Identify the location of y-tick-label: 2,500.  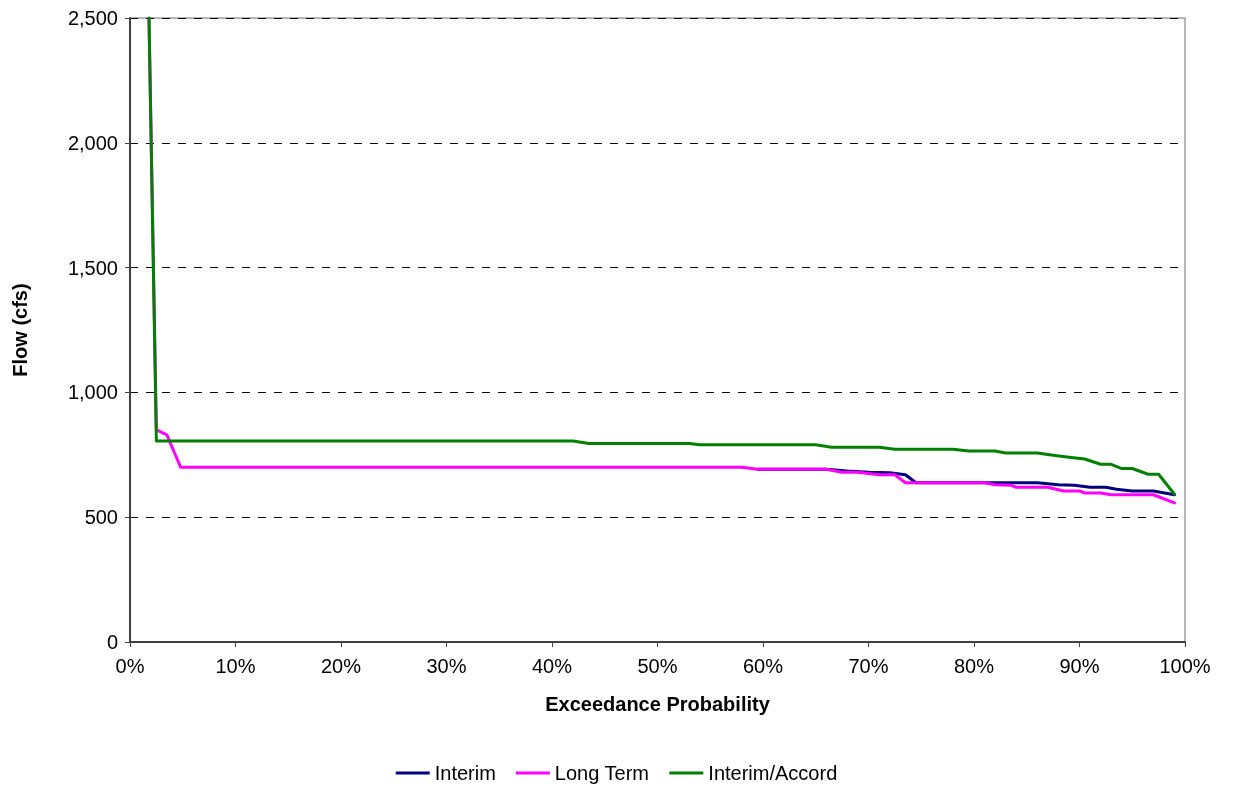
(92, 18).